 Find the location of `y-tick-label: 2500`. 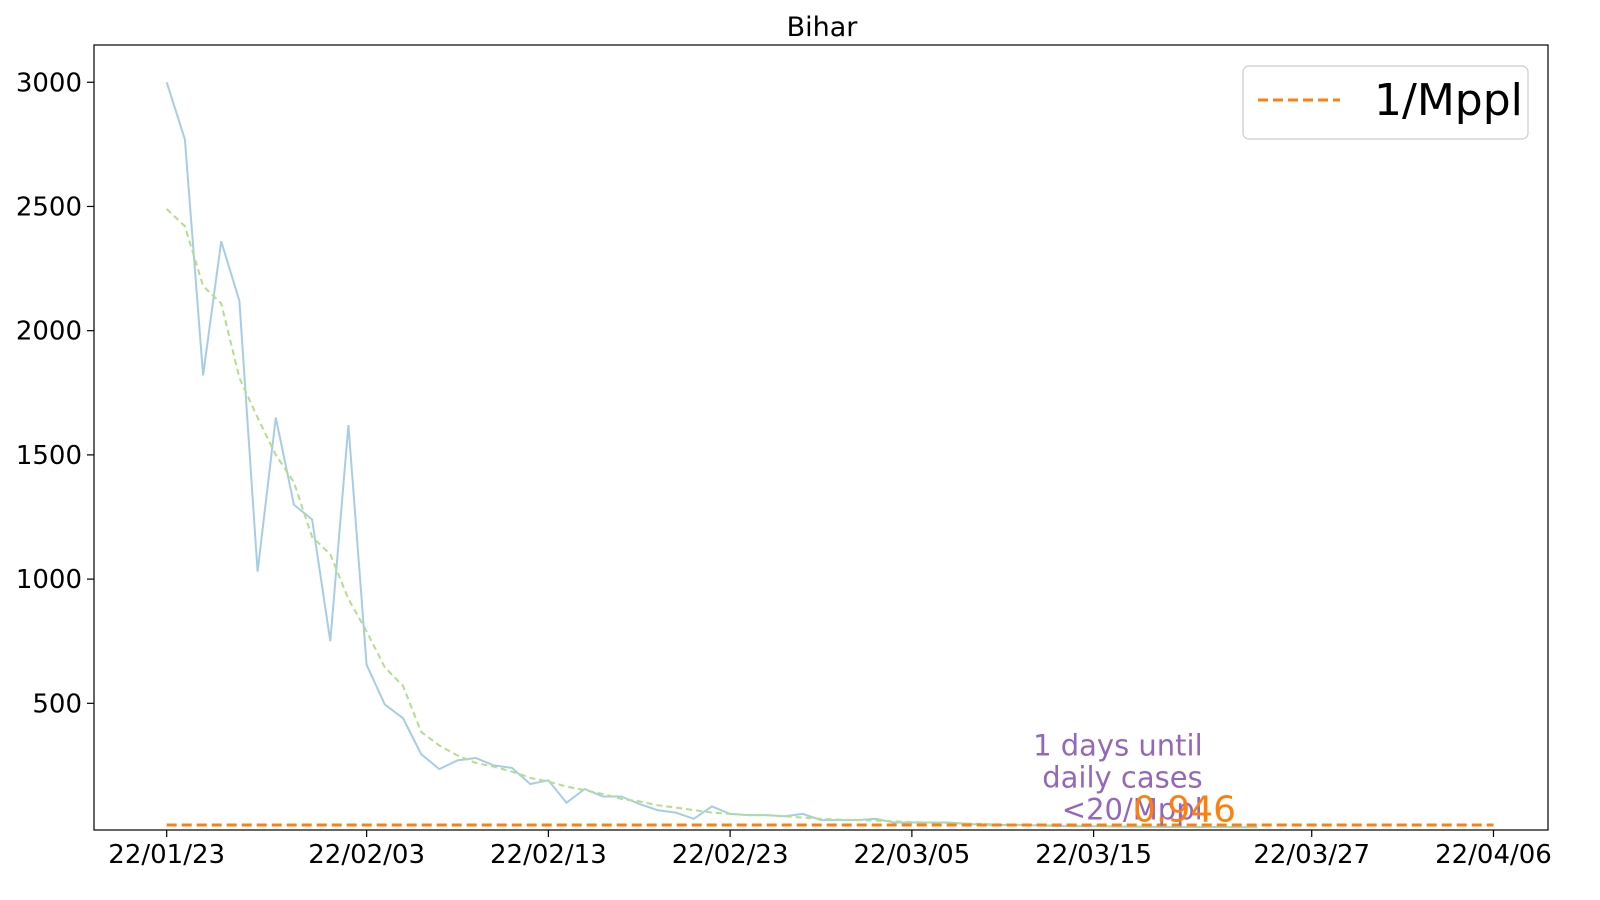

y-tick-label: 2500 is located at coordinates (49, 207).